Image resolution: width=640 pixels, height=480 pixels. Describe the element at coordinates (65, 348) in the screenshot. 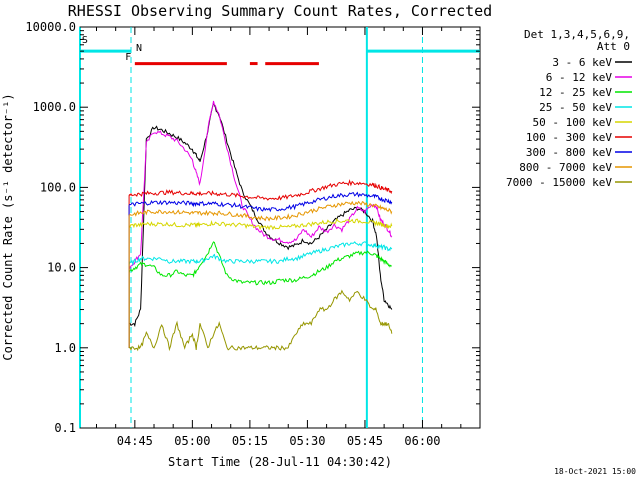

I see `y-tick-label: 1.0` at that location.